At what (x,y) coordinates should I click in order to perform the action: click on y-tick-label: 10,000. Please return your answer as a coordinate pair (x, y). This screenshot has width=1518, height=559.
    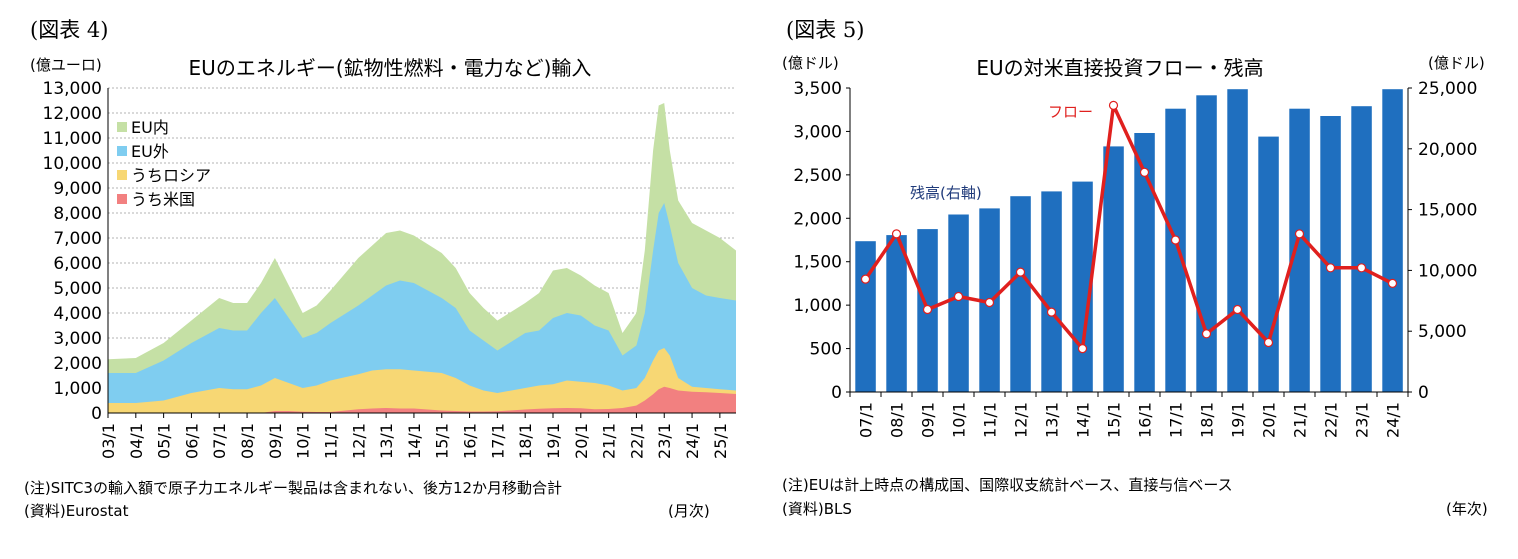
    Looking at the image, I should click on (72, 164).